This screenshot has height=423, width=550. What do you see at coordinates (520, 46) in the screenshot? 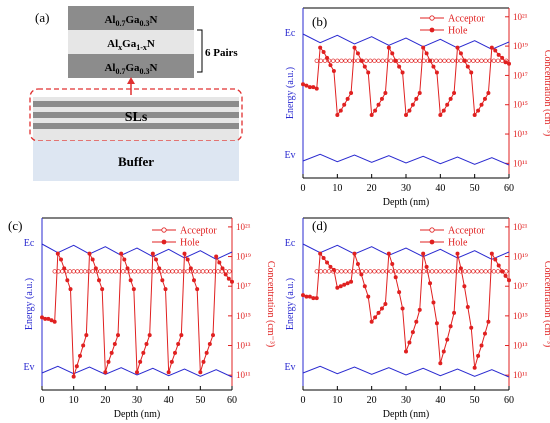
I see `y-right-tick-label: 10¹⁹` at bounding box center [520, 46].